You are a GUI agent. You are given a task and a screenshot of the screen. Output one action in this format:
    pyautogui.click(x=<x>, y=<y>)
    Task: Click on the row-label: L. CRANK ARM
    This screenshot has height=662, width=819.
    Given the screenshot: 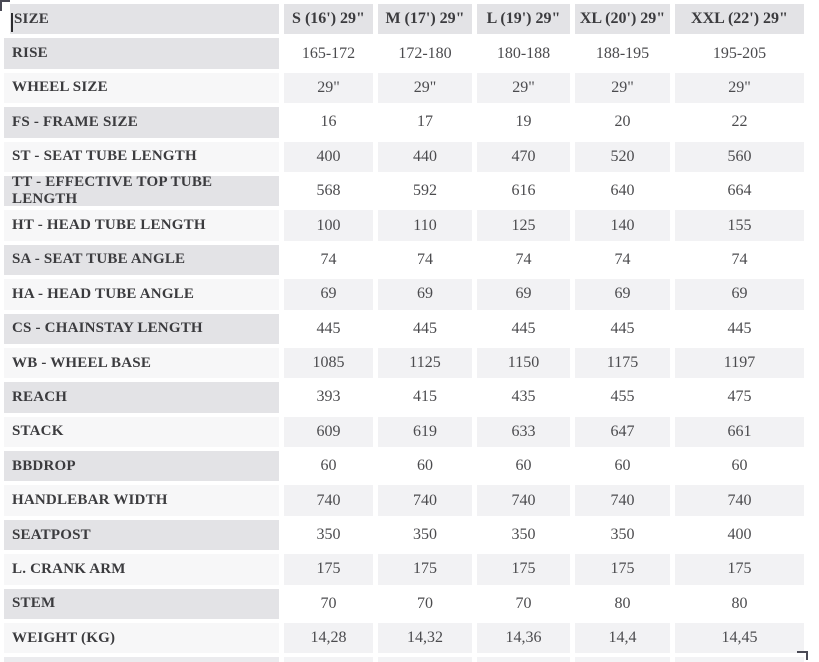 What is the action you would take?
    pyautogui.click(x=141, y=569)
    